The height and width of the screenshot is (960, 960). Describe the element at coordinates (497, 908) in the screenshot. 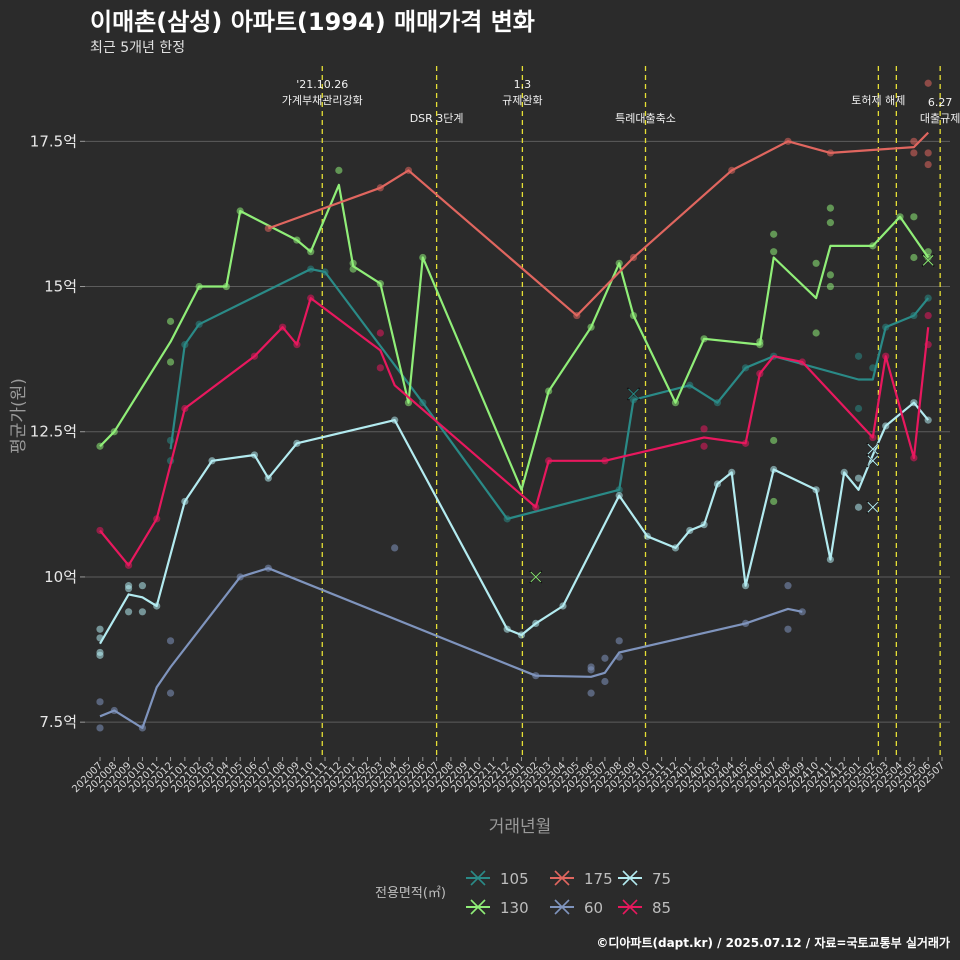

I see `legend-item-130: 130` at that location.